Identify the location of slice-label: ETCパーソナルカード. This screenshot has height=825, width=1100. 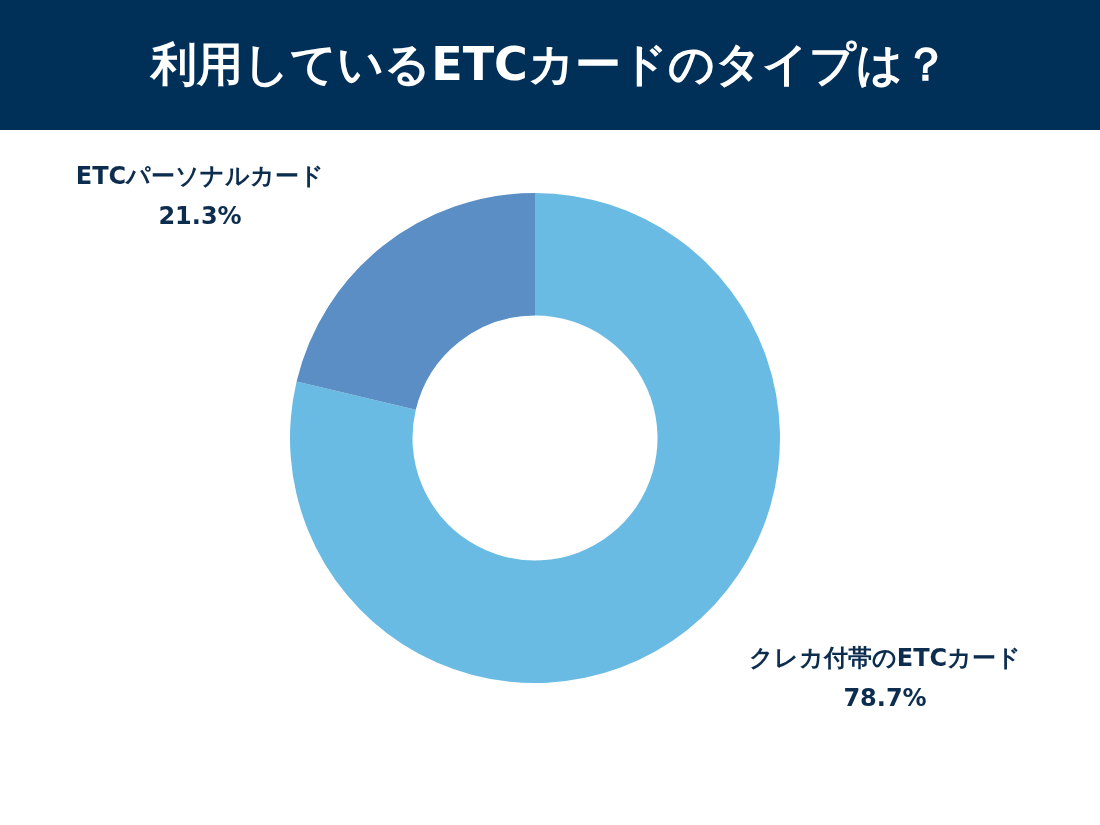
(200, 176).